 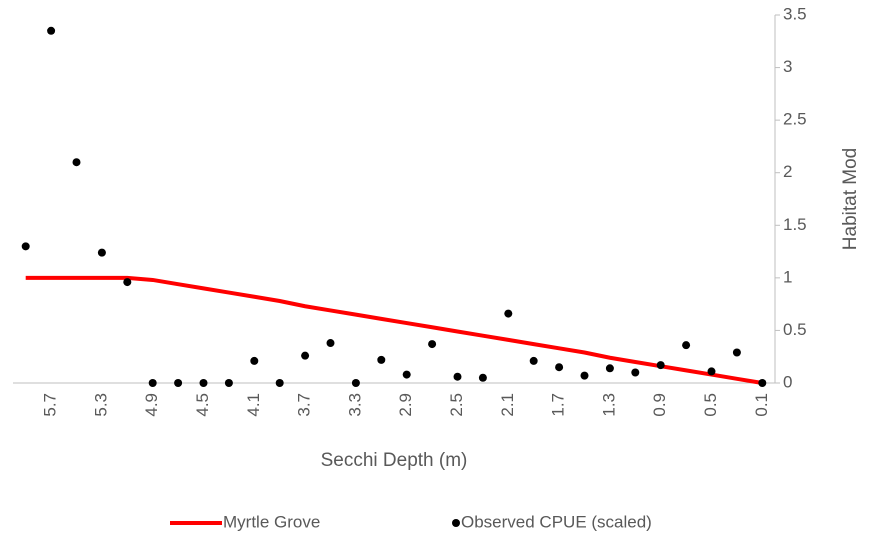 I want to click on x-tick-label: 5.3, so click(x=100, y=405).